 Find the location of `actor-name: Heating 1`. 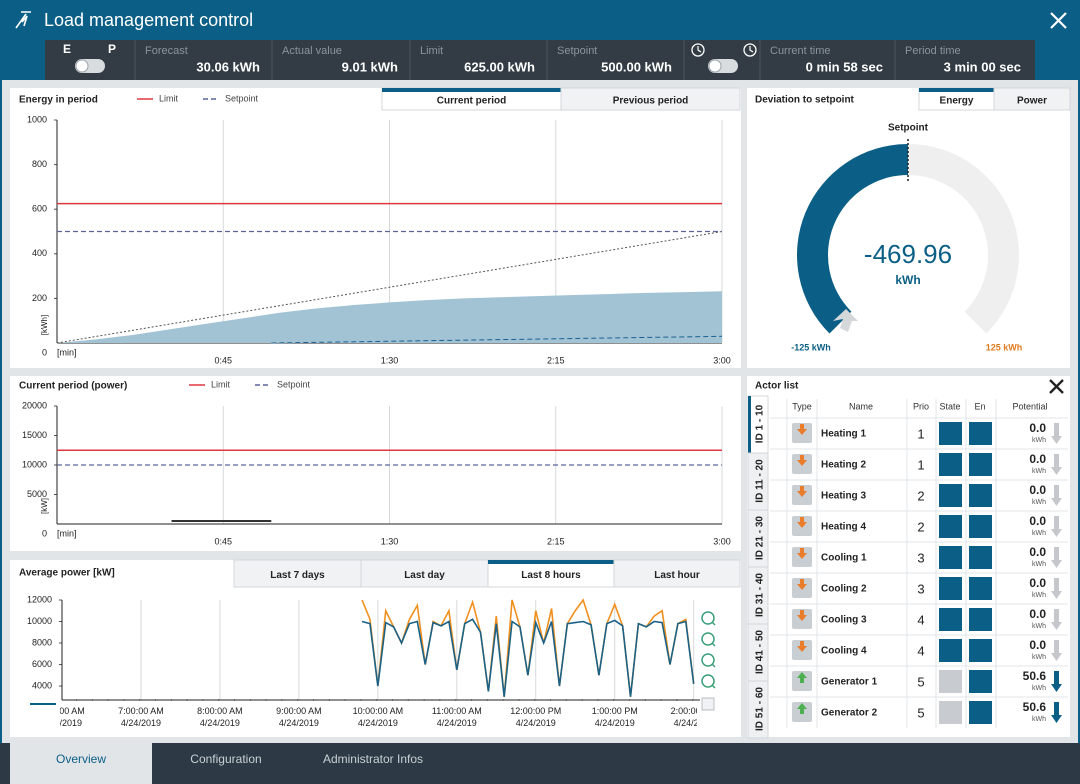

actor-name: Heating 1 is located at coordinates (843, 434).